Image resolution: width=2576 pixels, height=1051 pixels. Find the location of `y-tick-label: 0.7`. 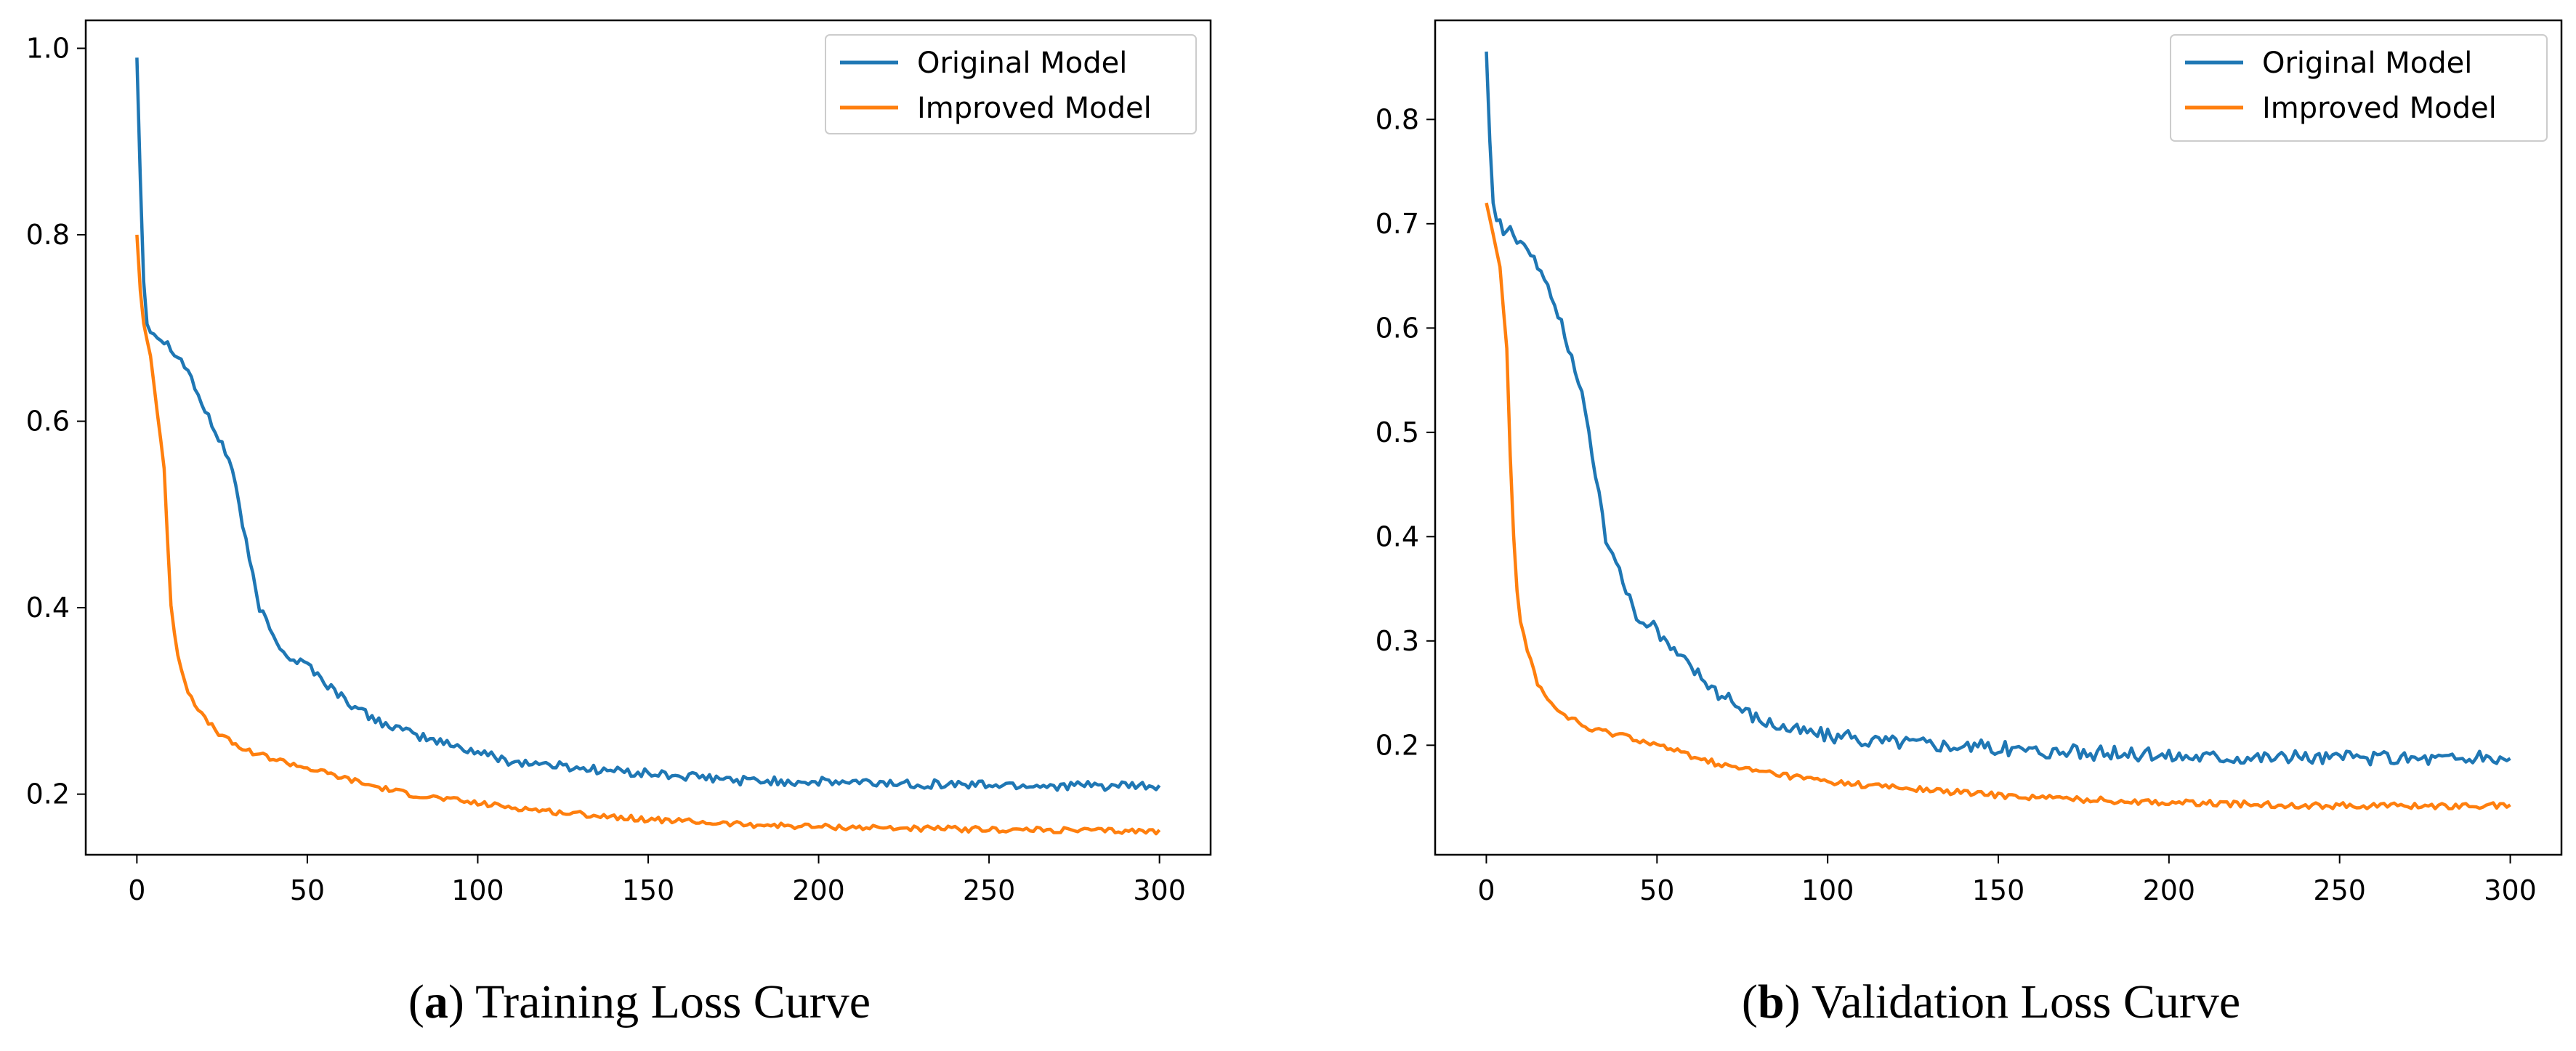

y-tick-label: 0.7 is located at coordinates (1398, 224).